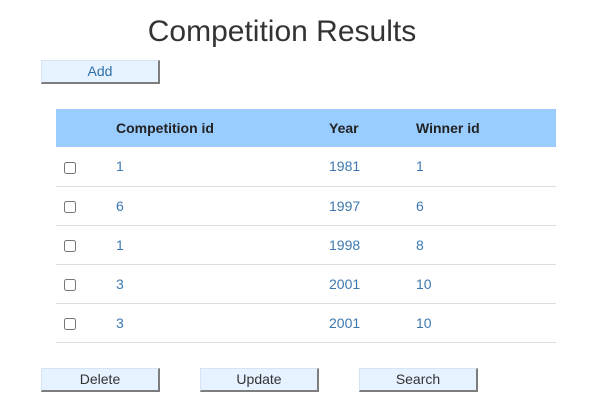 The width and height of the screenshot is (597, 413). What do you see at coordinates (306, 205) in the screenshot?
I see `table-row: 6 1997 6` at bounding box center [306, 205].